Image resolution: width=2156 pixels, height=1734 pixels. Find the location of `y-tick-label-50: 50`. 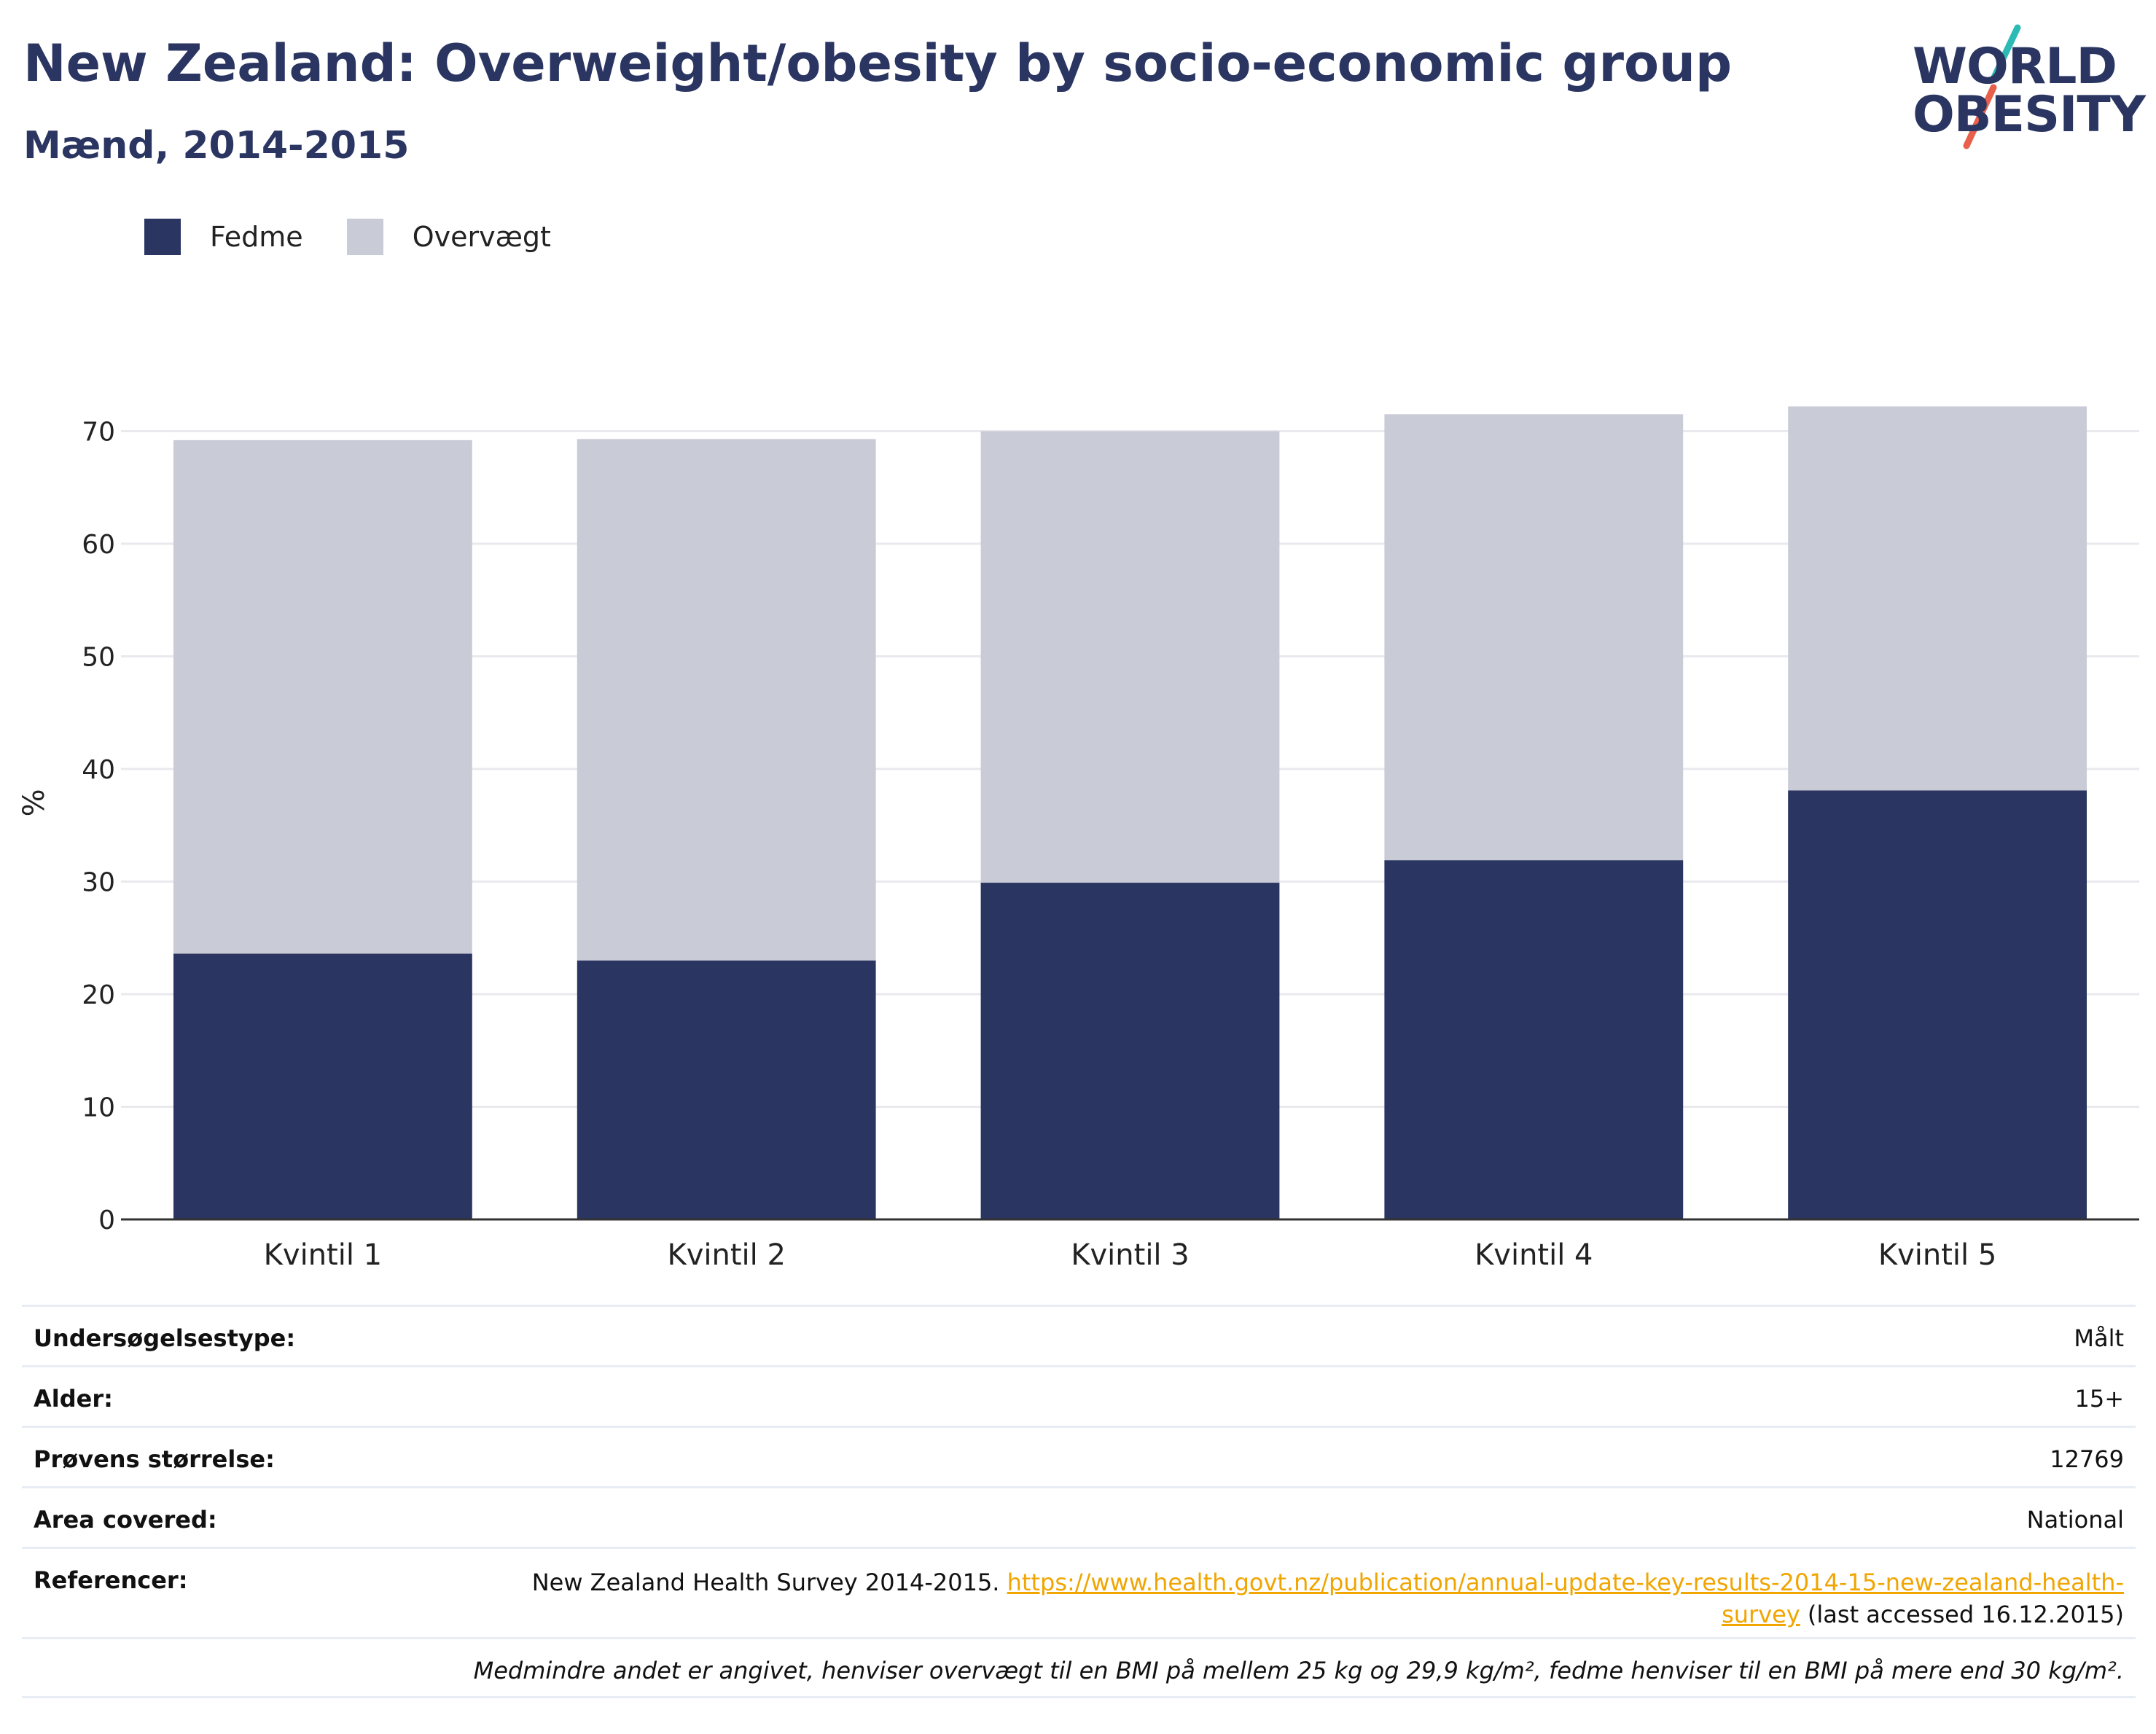

y-tick-label-50: 50 is located at coordinates (99, 658).